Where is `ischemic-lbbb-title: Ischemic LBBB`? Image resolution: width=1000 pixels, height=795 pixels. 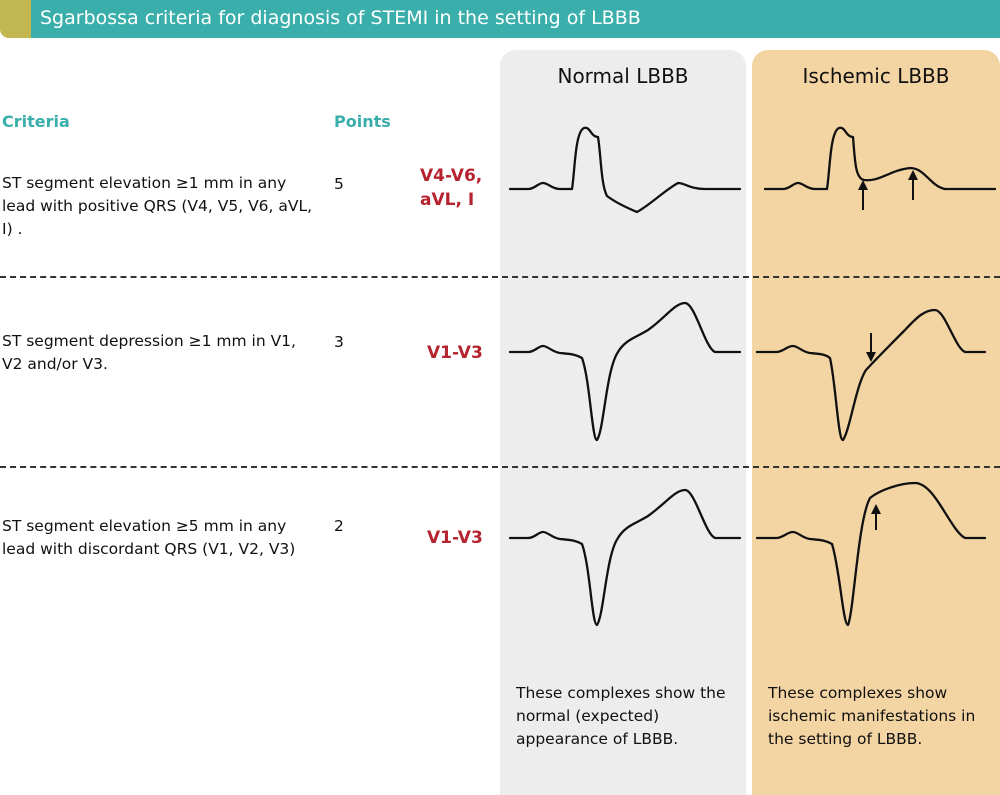
ischemic-lbbb-title: Ischemic LBBB is located at coordinates (876, 76).